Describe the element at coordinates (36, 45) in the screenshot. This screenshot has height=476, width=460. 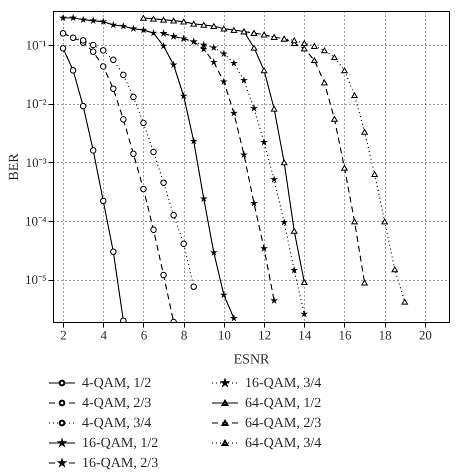
I see `y-tick-label: 10⁻¹` at that location.